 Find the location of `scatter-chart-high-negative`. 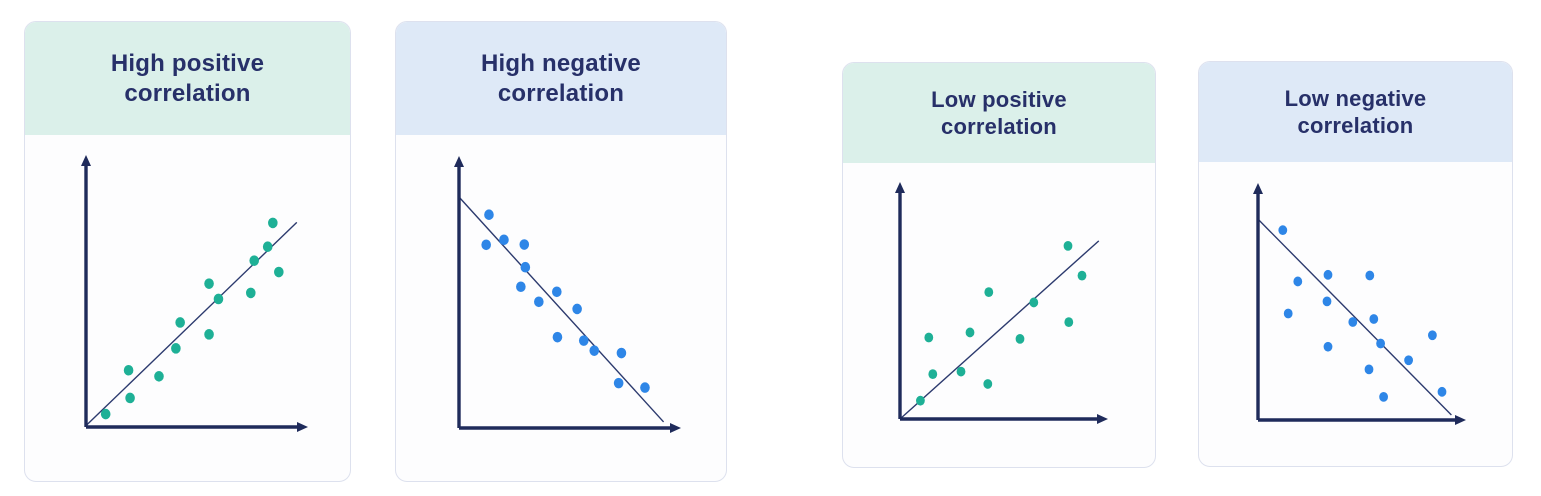

scatter-chart-high-negative is located at coordinates (567, 294).